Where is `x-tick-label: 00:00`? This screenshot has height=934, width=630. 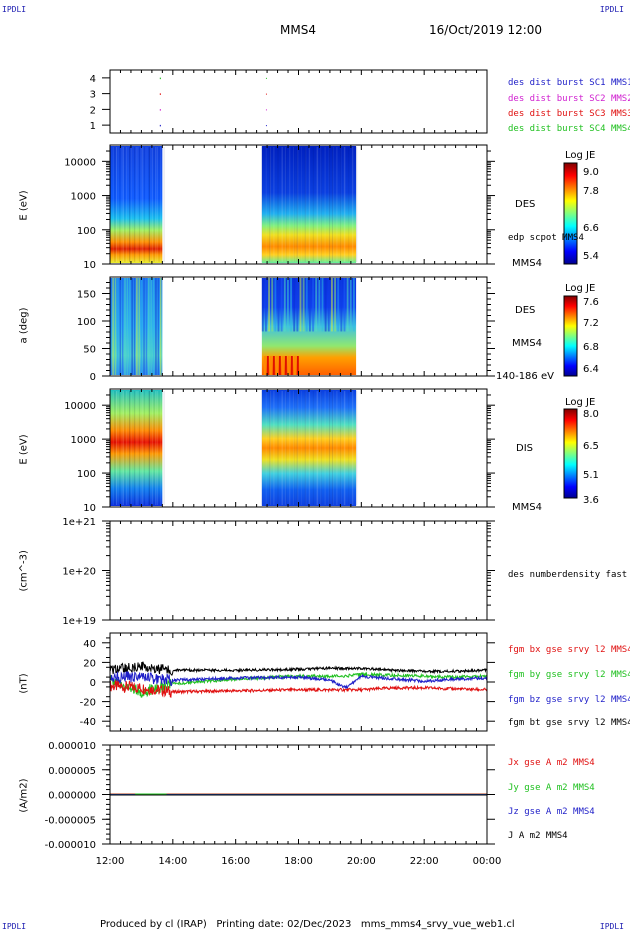
x-tick-label: 00:00 is located at coordinates (487, 861).